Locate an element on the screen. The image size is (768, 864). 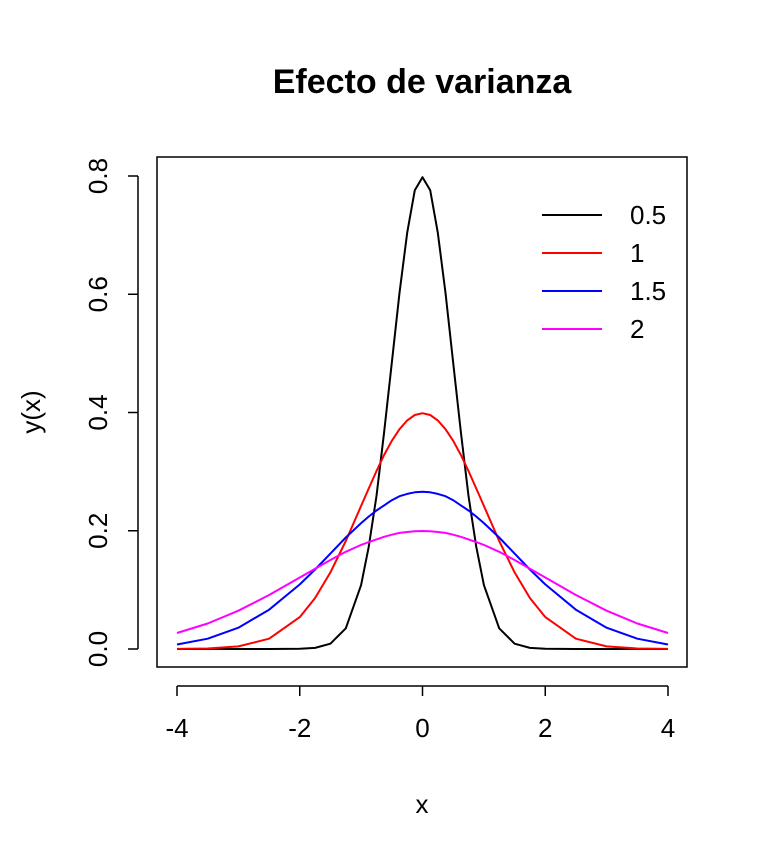
x-tick-label: 2 is located at coordinates (545, 728).